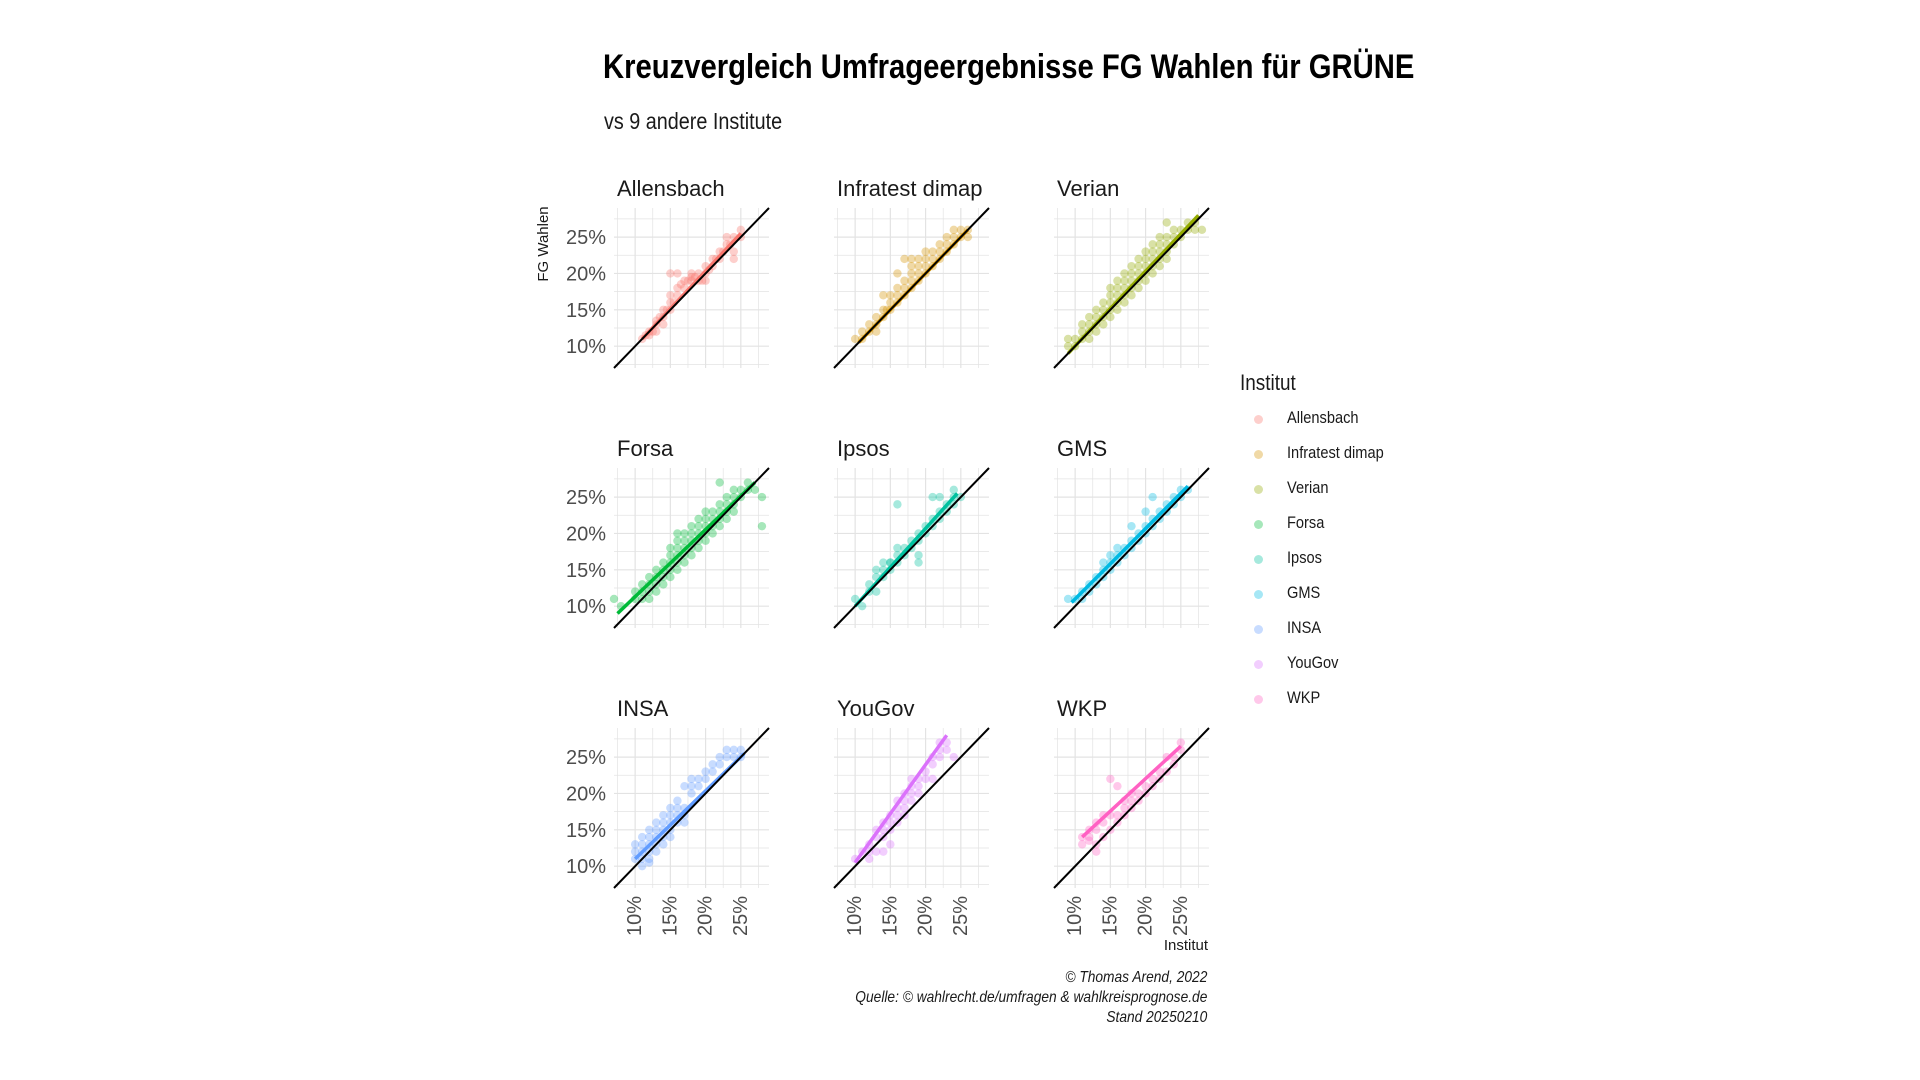 The width and height of the screenshot is (1920, 1080). I want to click on legend-label: YouGov, so click(1313, 662).